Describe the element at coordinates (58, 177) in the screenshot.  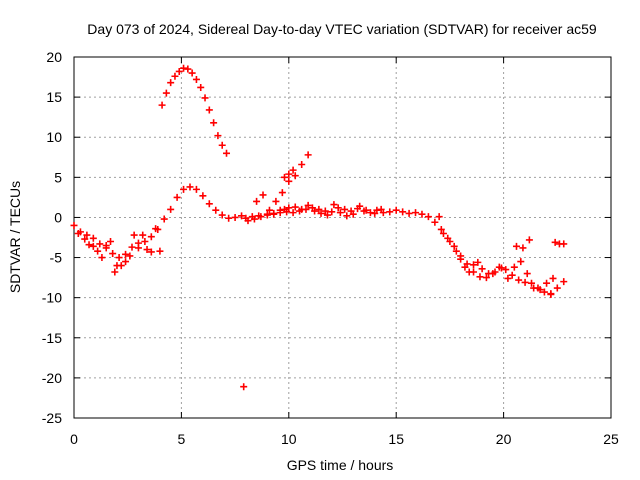
I see `y-tick-label: 5` at that location.